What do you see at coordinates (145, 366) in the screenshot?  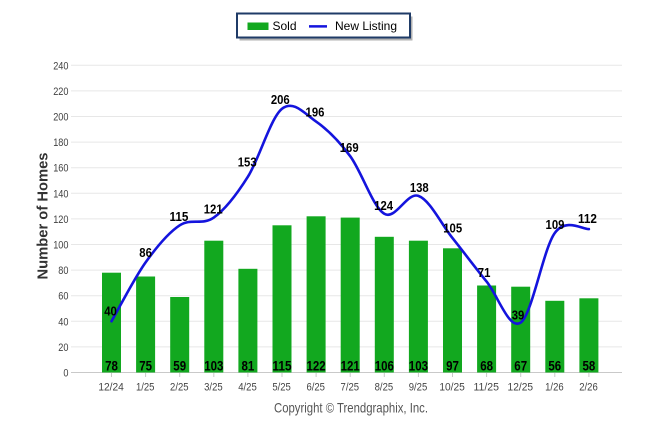 I see `svg-text: 75` at bounding box center [145, 366].